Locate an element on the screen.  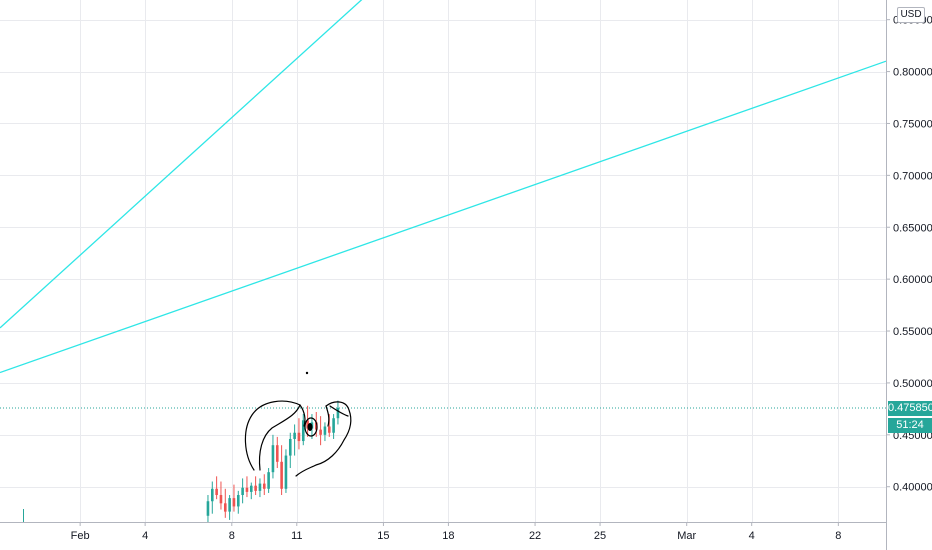
drawing-dot is located at coordinates (307, 373).